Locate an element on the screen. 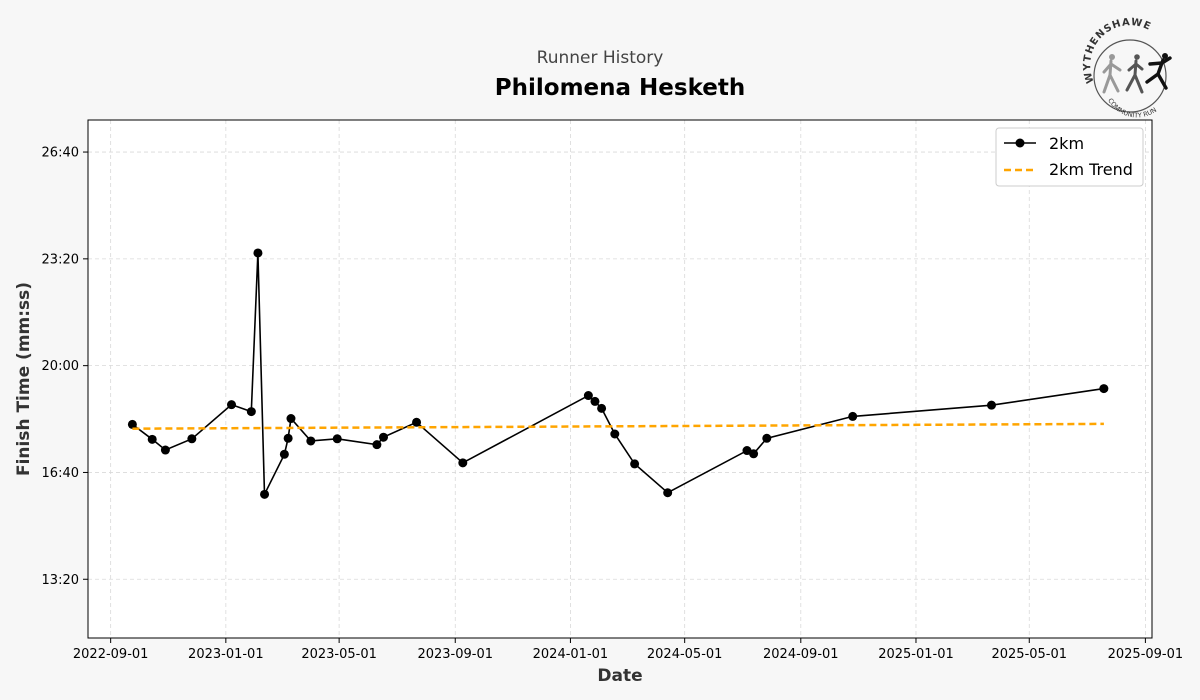 This screenshot has width=1200, height=700. x-tick-label: 2024-05-01 is located at coordinates (685, 654).